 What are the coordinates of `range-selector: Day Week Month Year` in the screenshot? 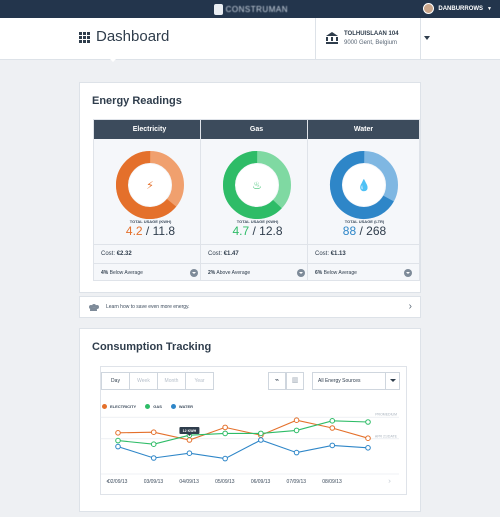 It's located at (157, 381).